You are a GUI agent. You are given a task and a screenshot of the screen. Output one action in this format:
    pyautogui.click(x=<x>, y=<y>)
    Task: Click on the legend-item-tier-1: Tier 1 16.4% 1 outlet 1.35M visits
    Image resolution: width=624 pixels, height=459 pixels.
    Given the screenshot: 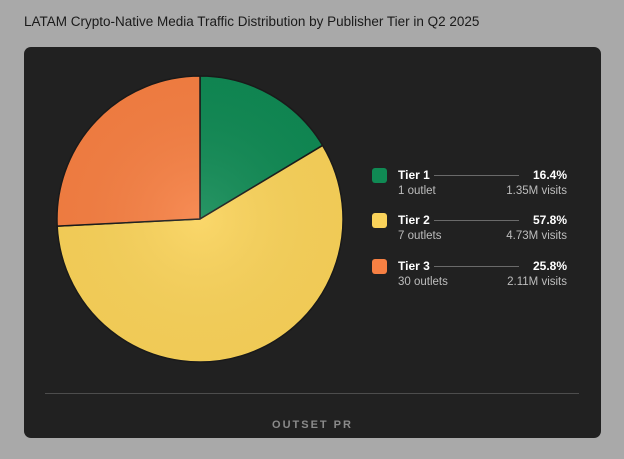 What is the action you would take?
    pyautogui.click(x=469, y=183)
    